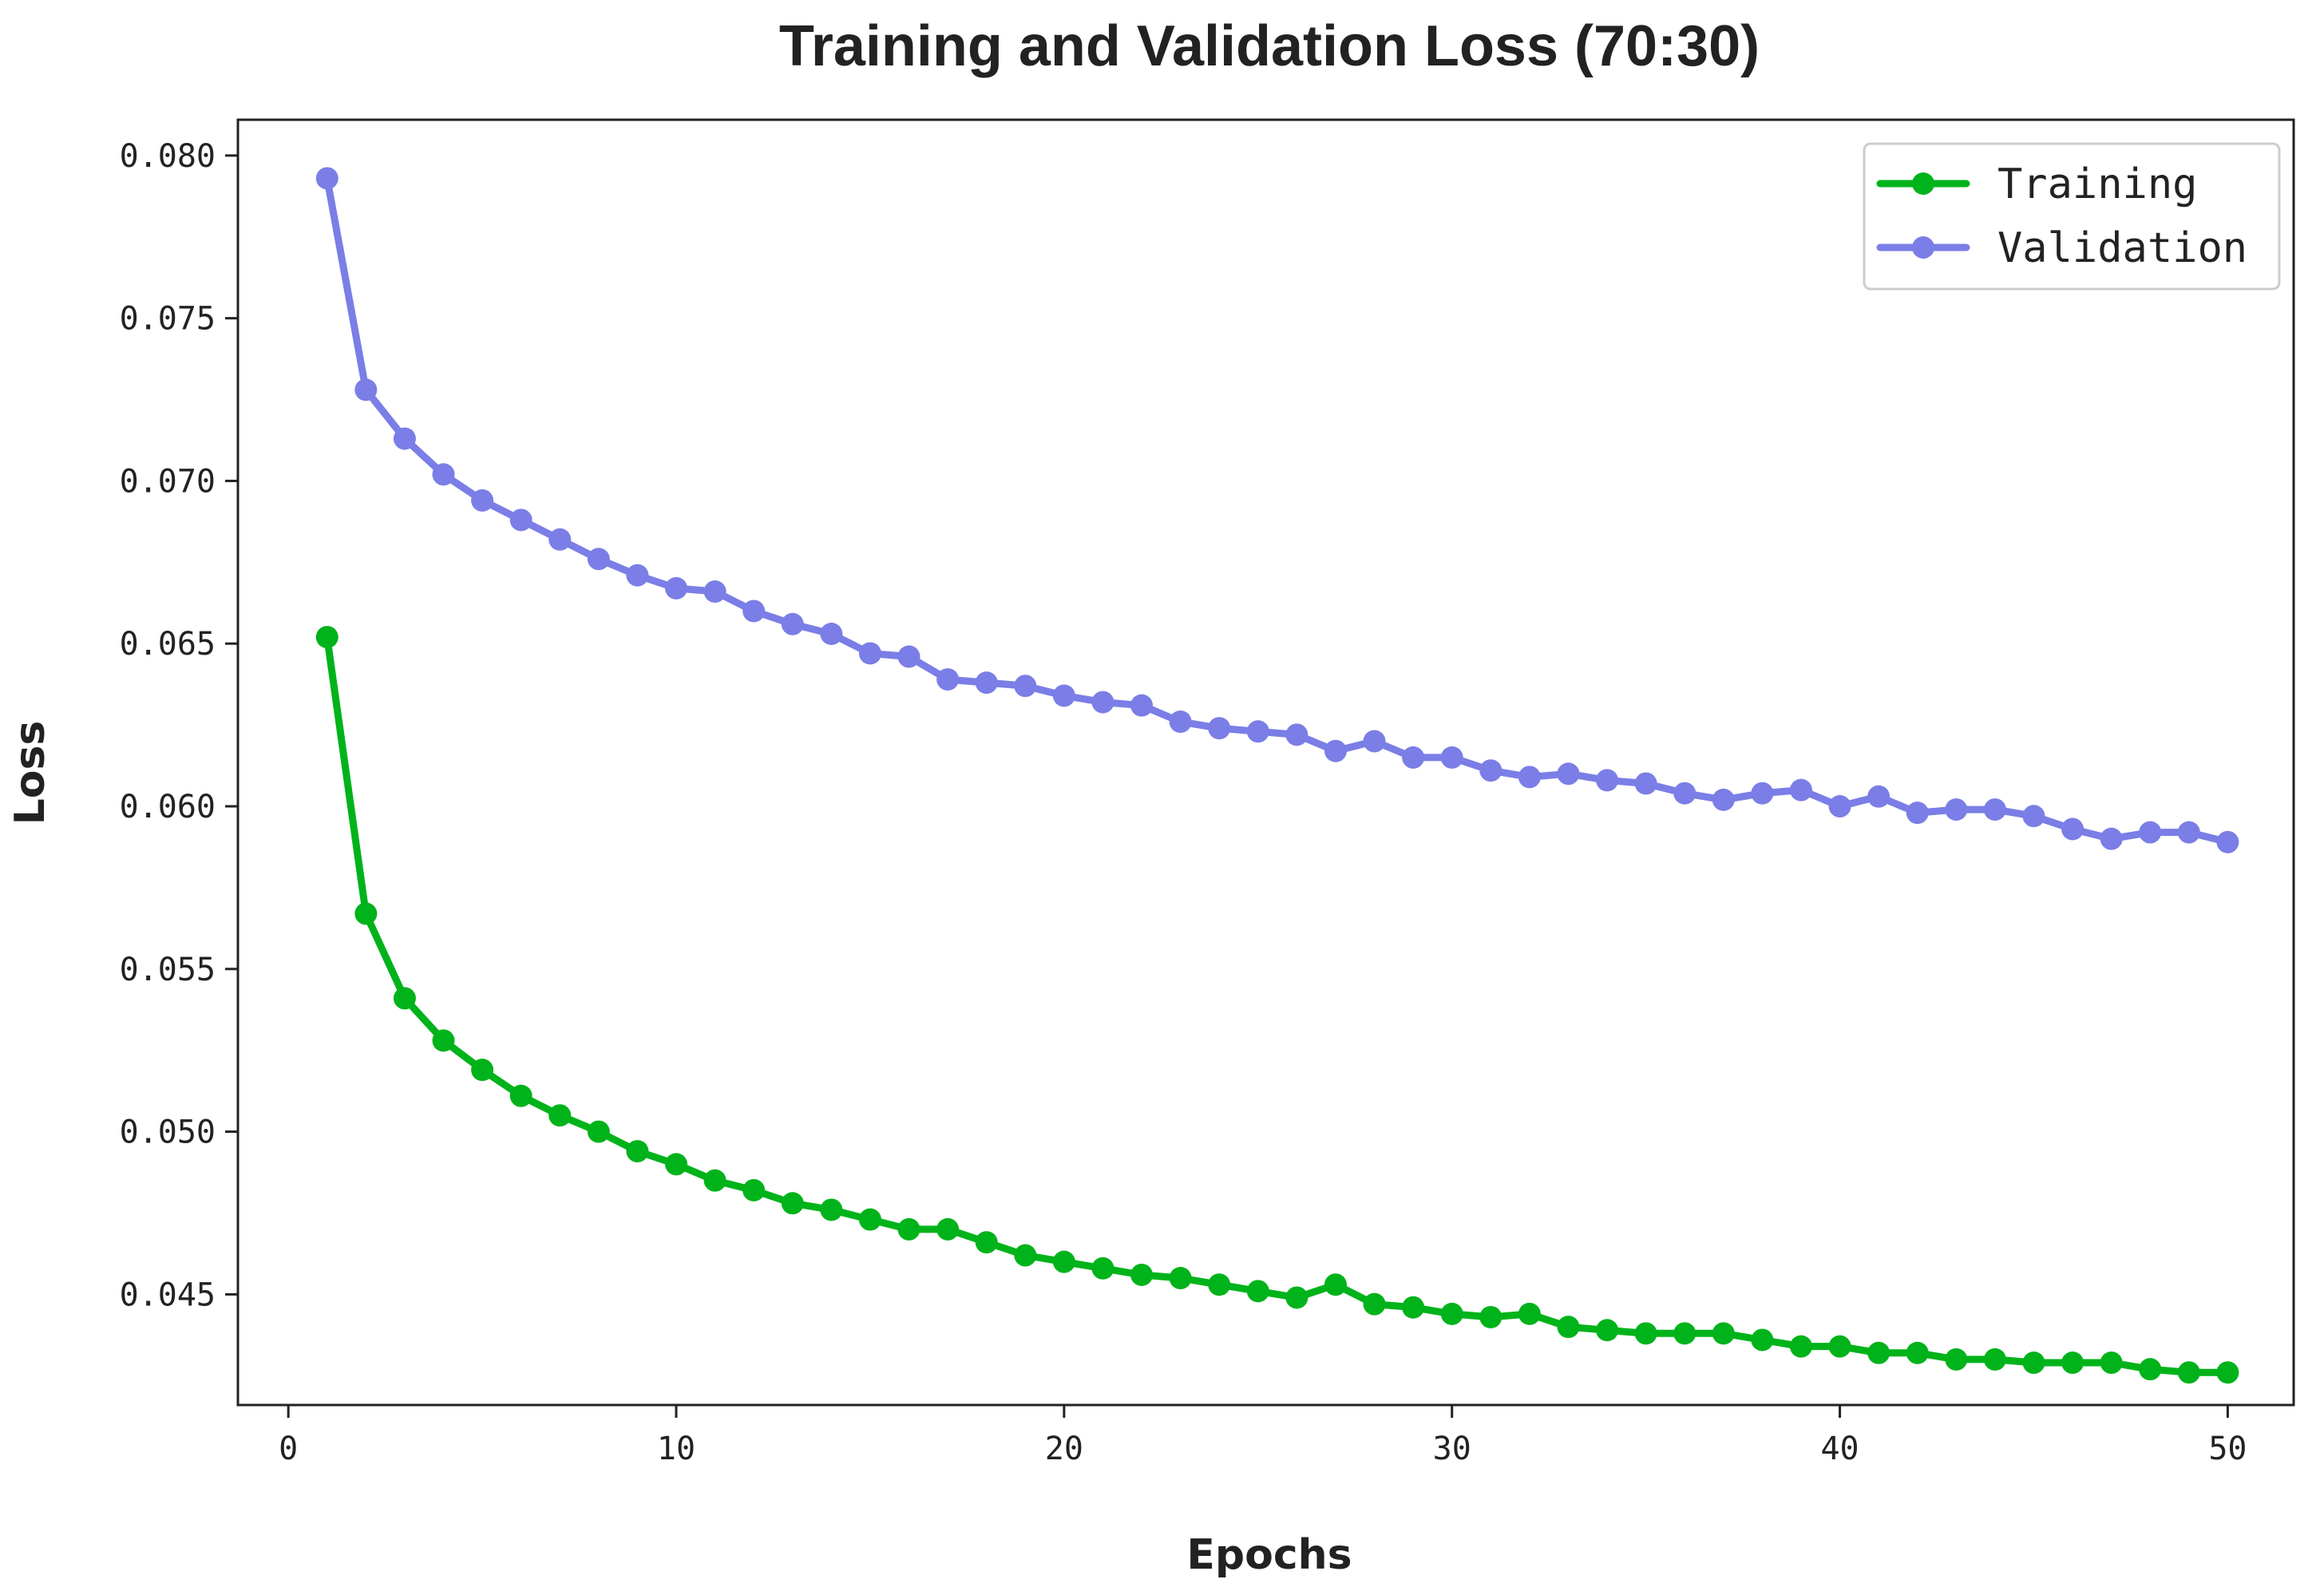  What do you see at coordinates (1839, 1449) in the screenshot?
I see `x-tick-label: 40` at bounding box center [1839, 1449].